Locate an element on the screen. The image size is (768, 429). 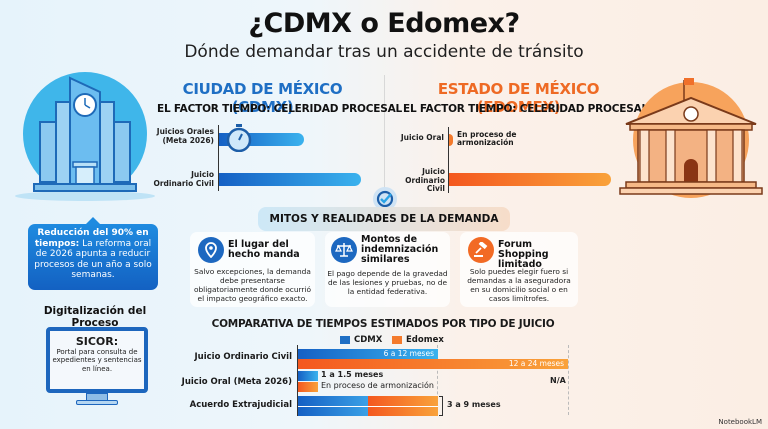
edomex-heading: ESTADO DE MÉXICO (EDOMEX) is located at coordinates (518, 98).